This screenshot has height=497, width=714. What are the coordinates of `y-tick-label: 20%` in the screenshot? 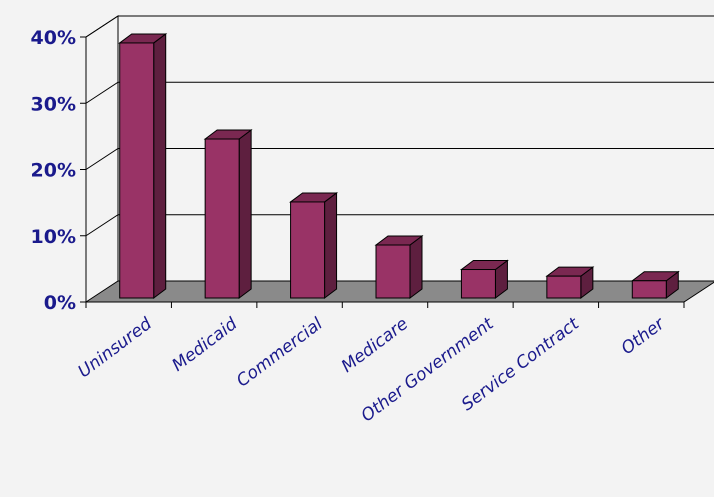 It's located at (53, 171).